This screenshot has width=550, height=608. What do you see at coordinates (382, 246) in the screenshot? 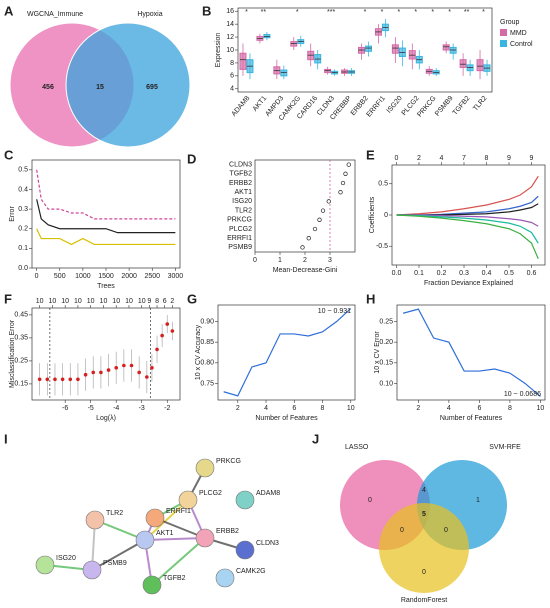
I see `y-tick-label: -0.5` at bounding box center [382, 246].